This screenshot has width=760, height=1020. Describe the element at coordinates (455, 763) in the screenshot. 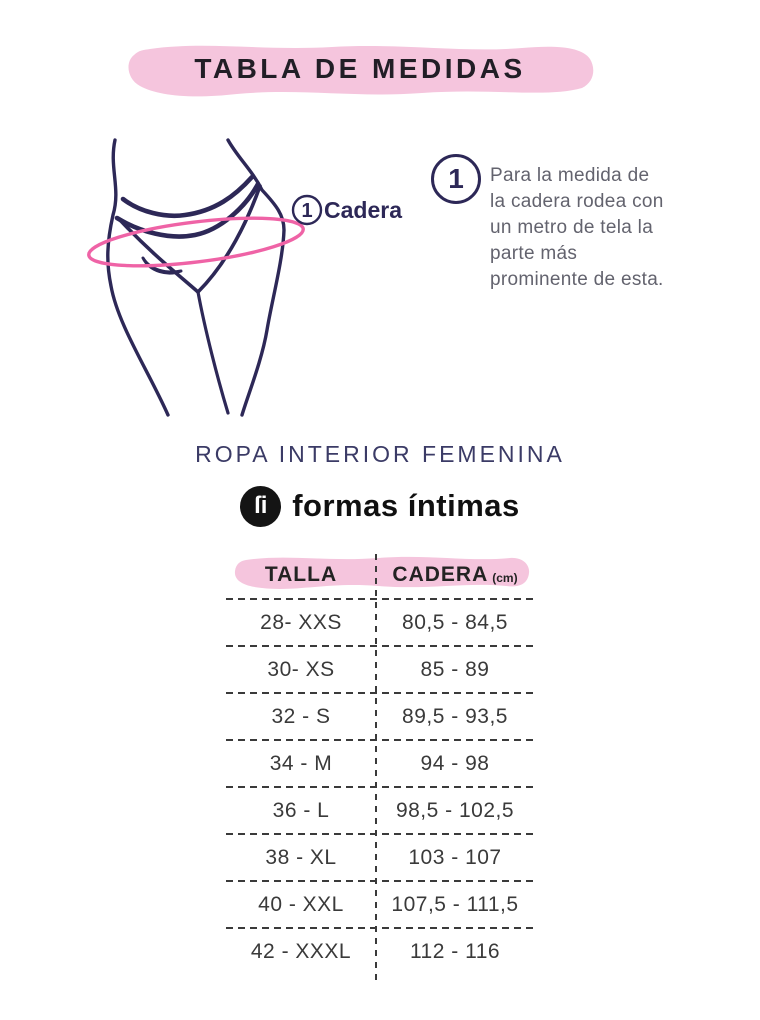

I see `cell-cadera: 94 - 98` at that location.